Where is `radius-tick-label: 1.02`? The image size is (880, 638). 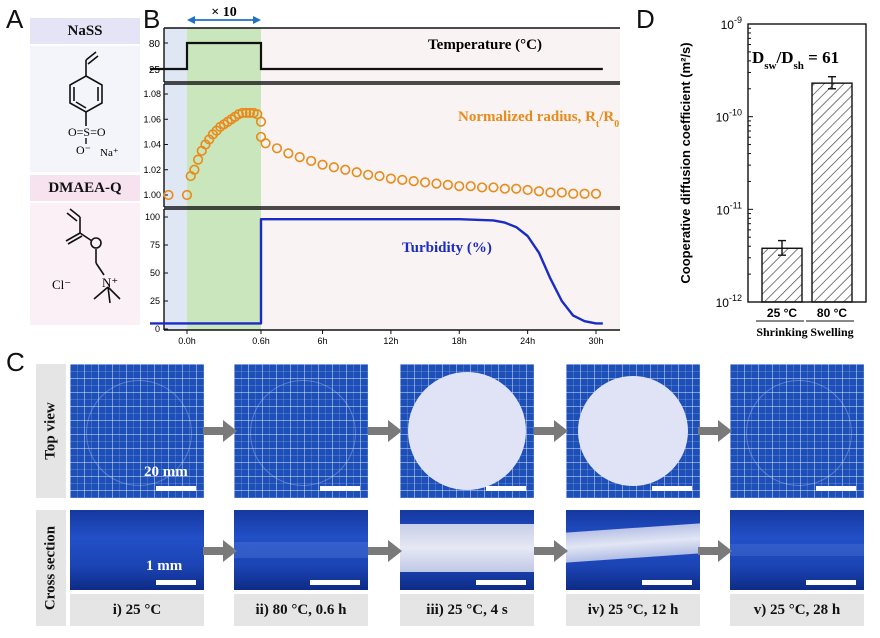
radius-tick-label: 1.02 is located at coordinates (152, 170).